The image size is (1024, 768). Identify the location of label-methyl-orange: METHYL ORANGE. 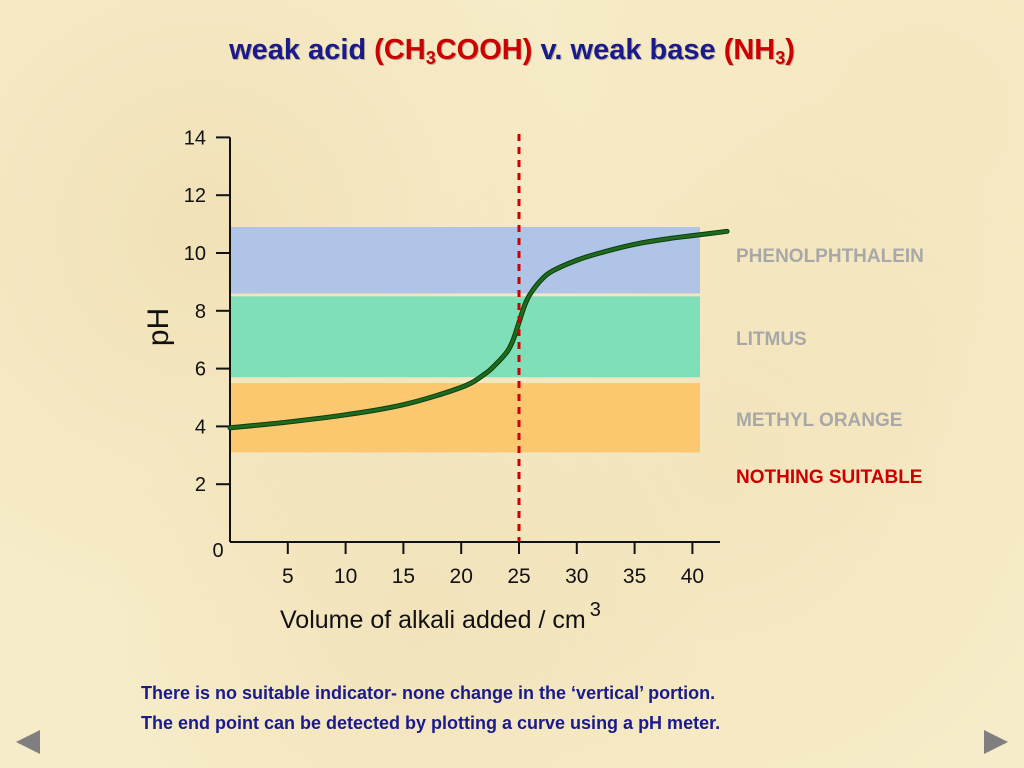
(819, 420).